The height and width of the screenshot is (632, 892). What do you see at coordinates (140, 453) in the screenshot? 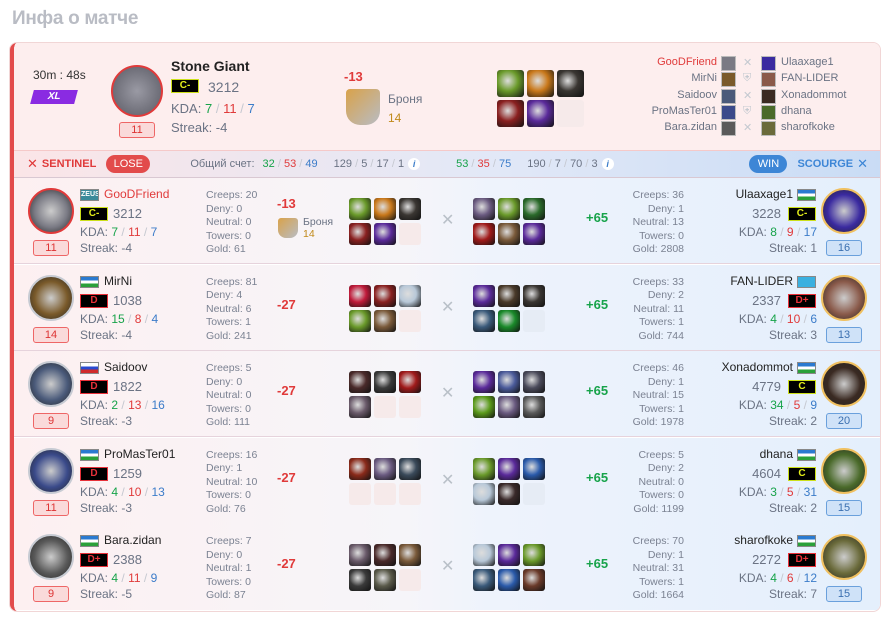
I see `player-name: ProMasTer01` at bounding box center [140, 453].